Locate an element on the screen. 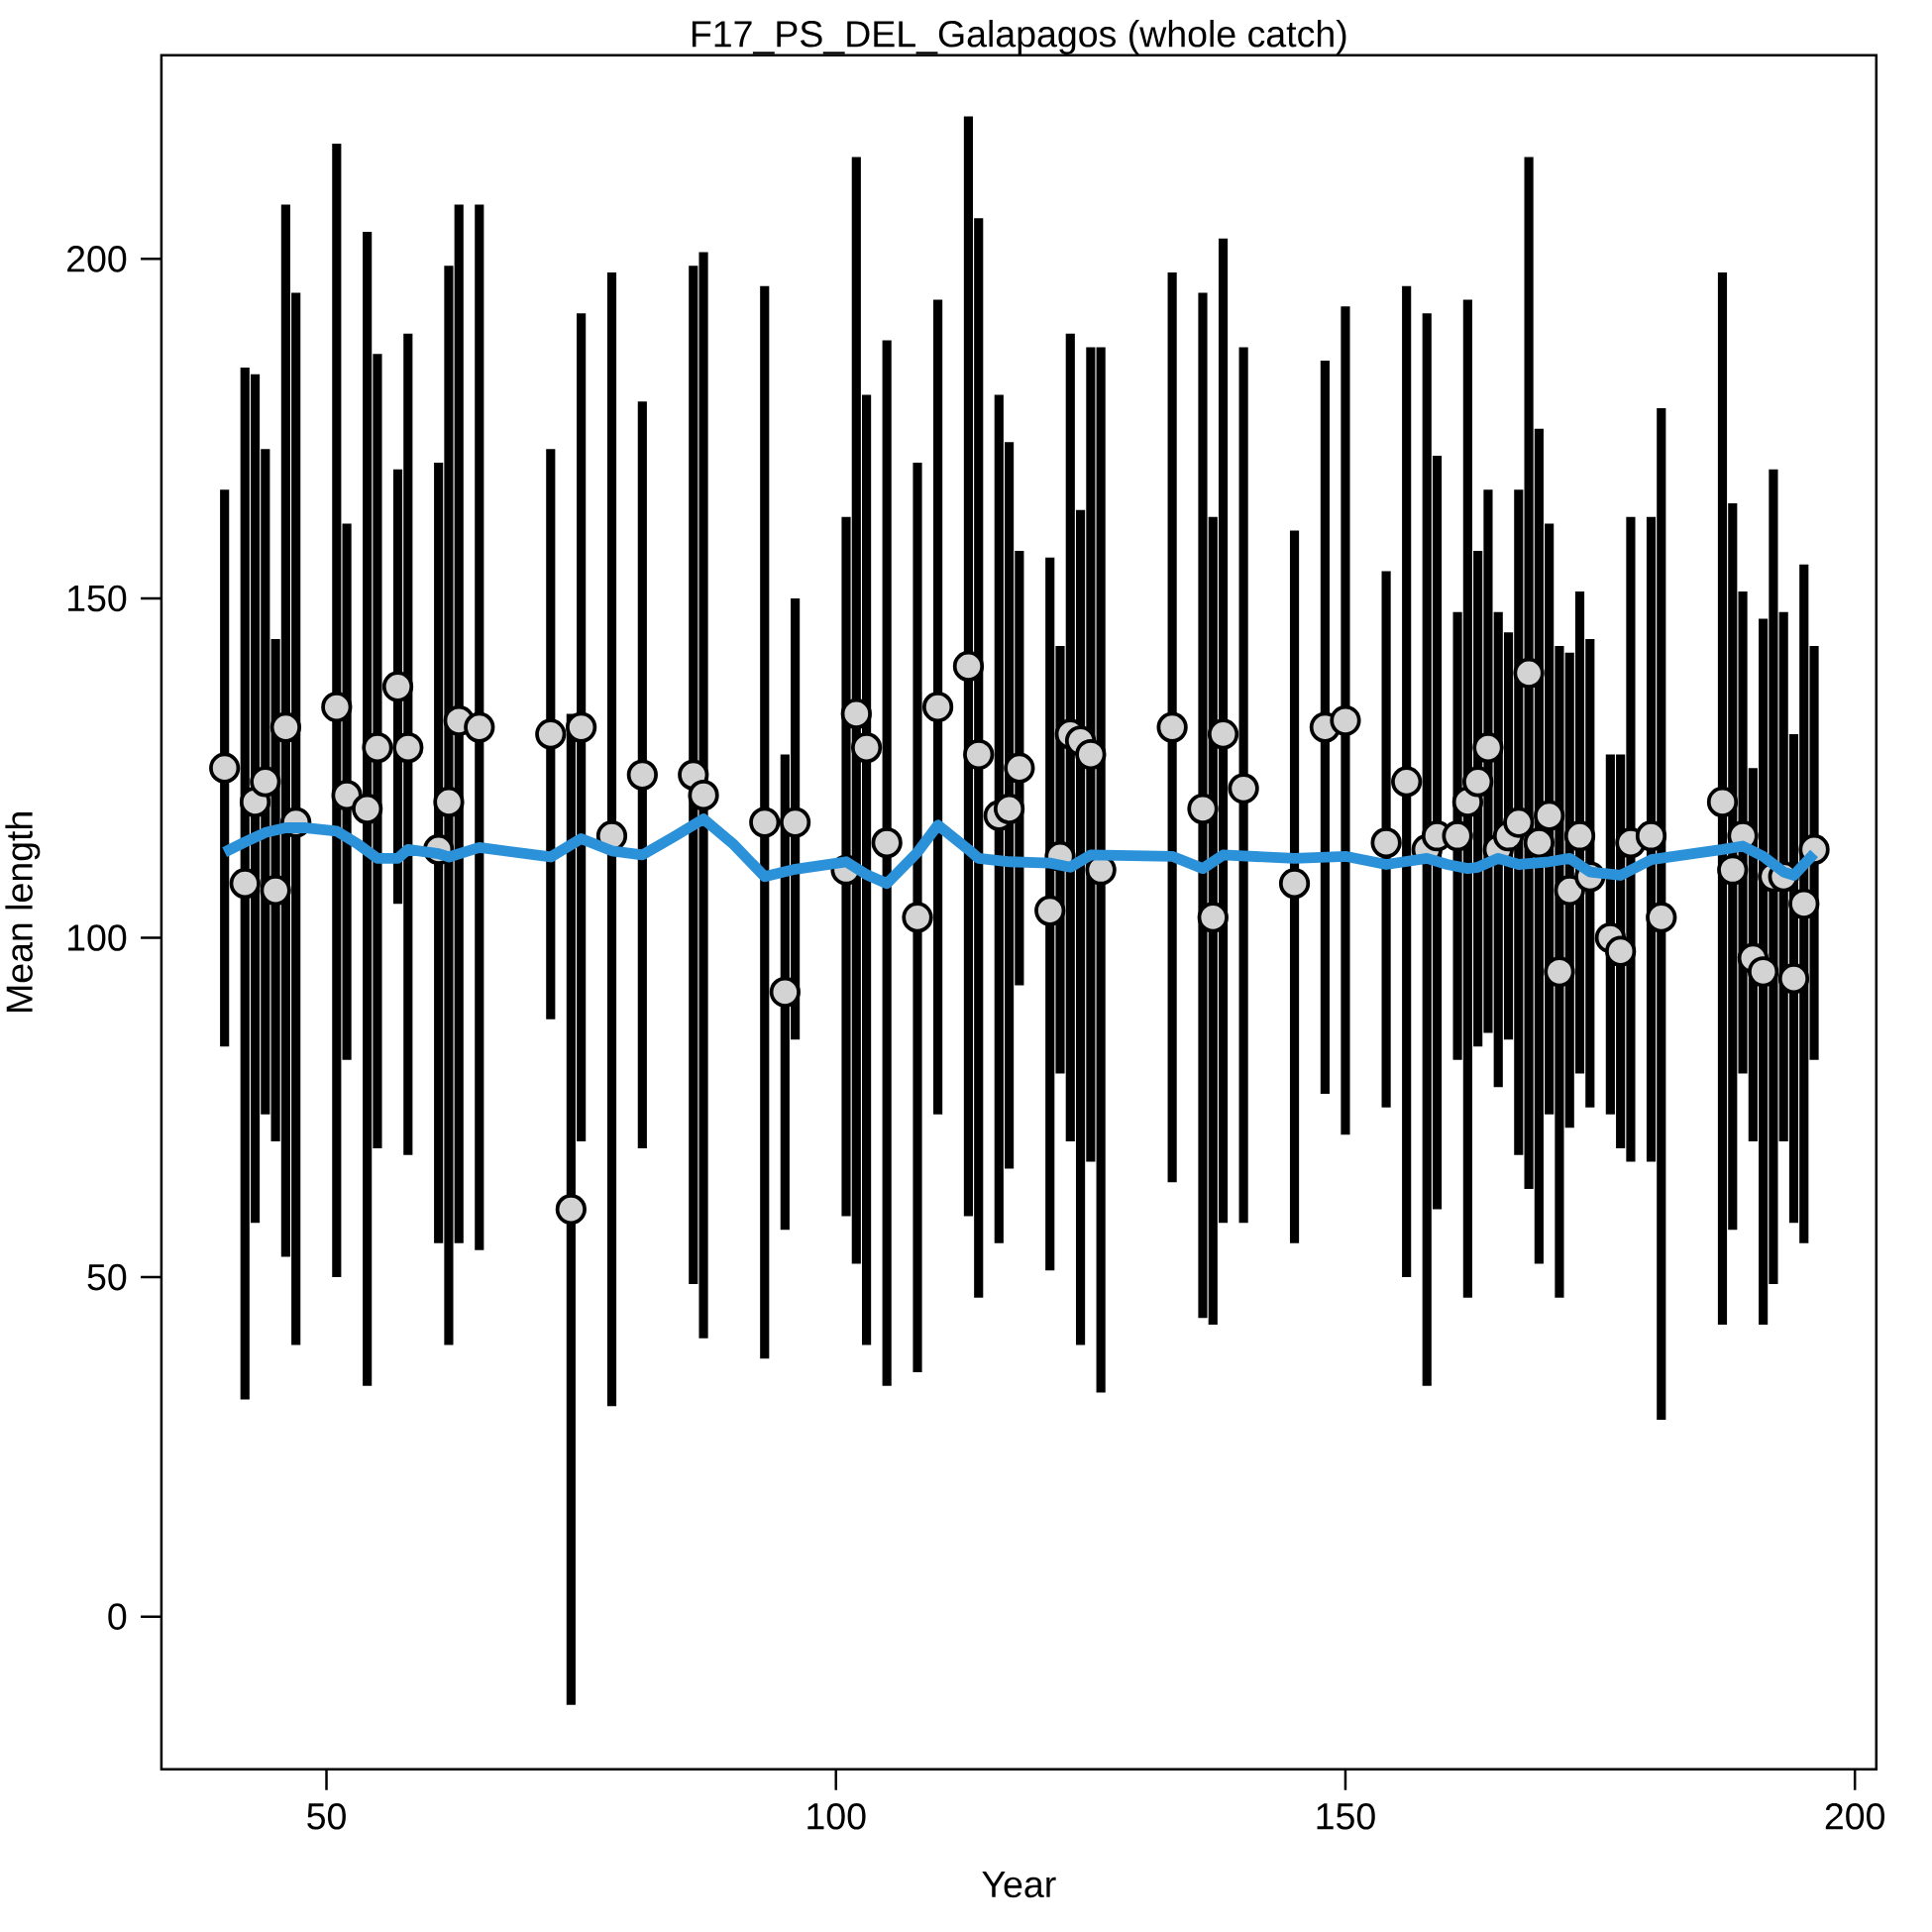 The width and height of the screenshot is (1932, 1932). y-tick-label: 200 is located at coordinates (97, 259).